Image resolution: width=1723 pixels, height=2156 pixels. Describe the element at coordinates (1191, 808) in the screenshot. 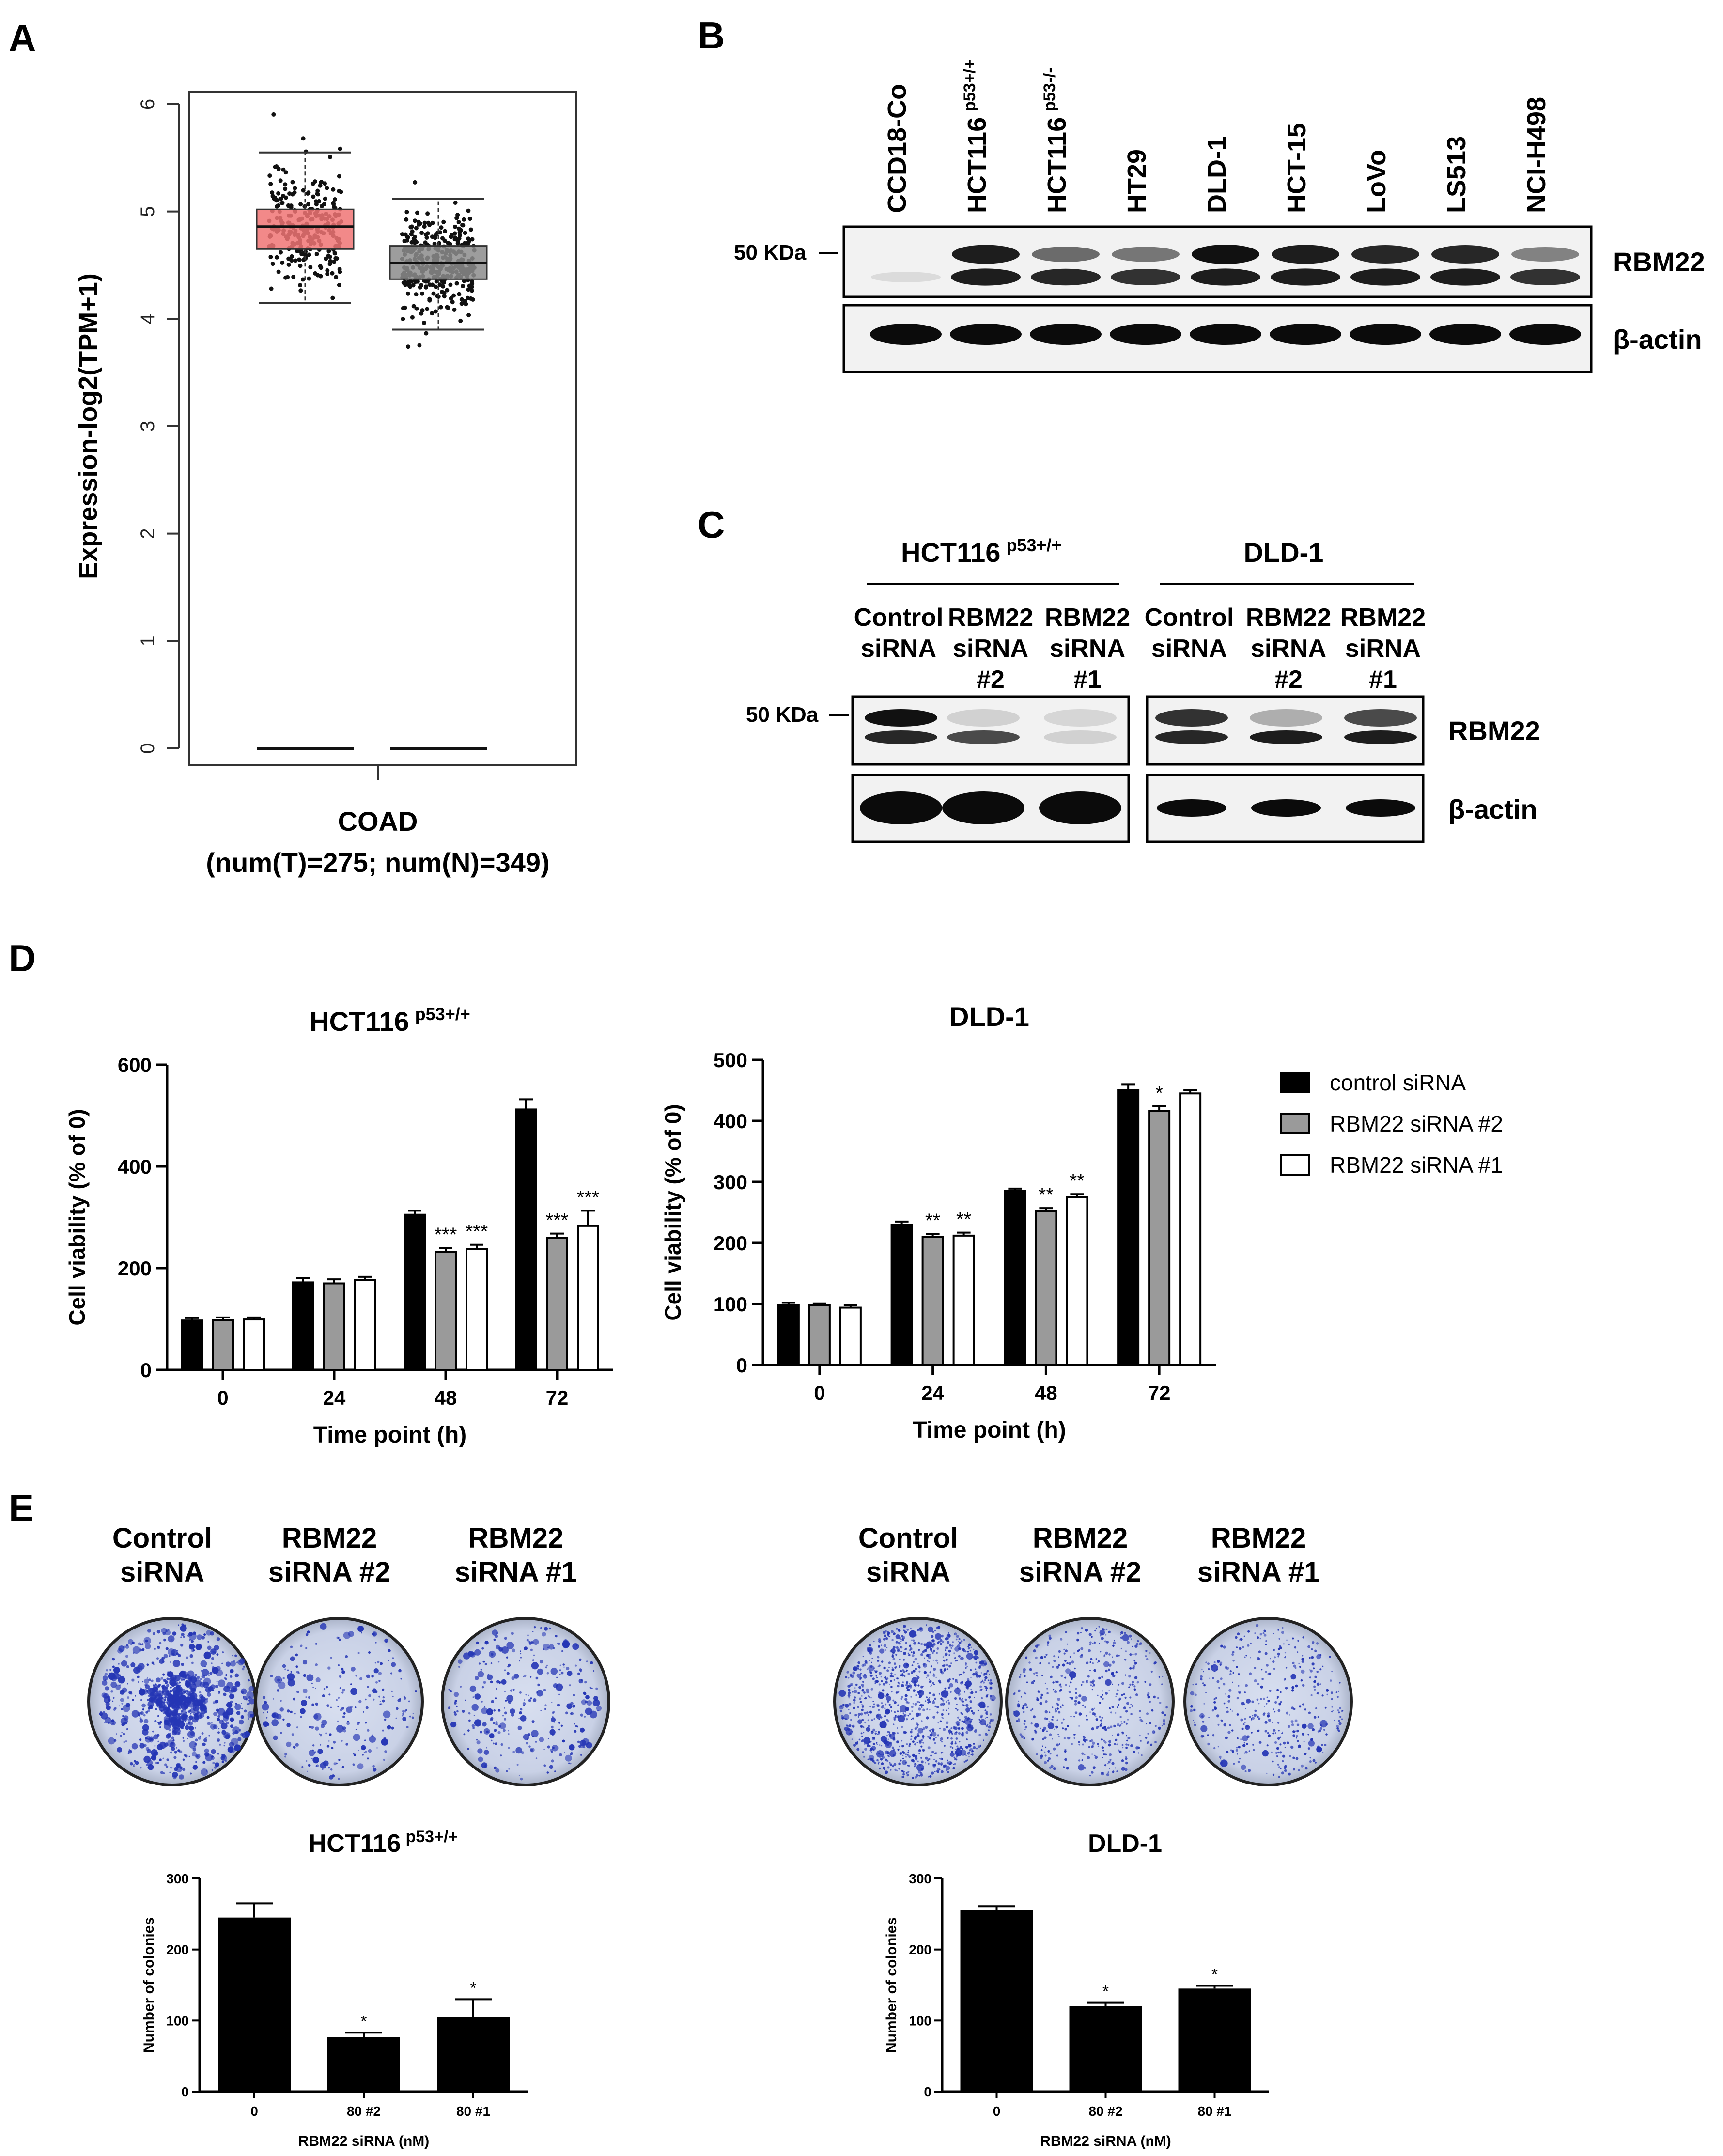

I see `panel-c-actin-band` at that location.